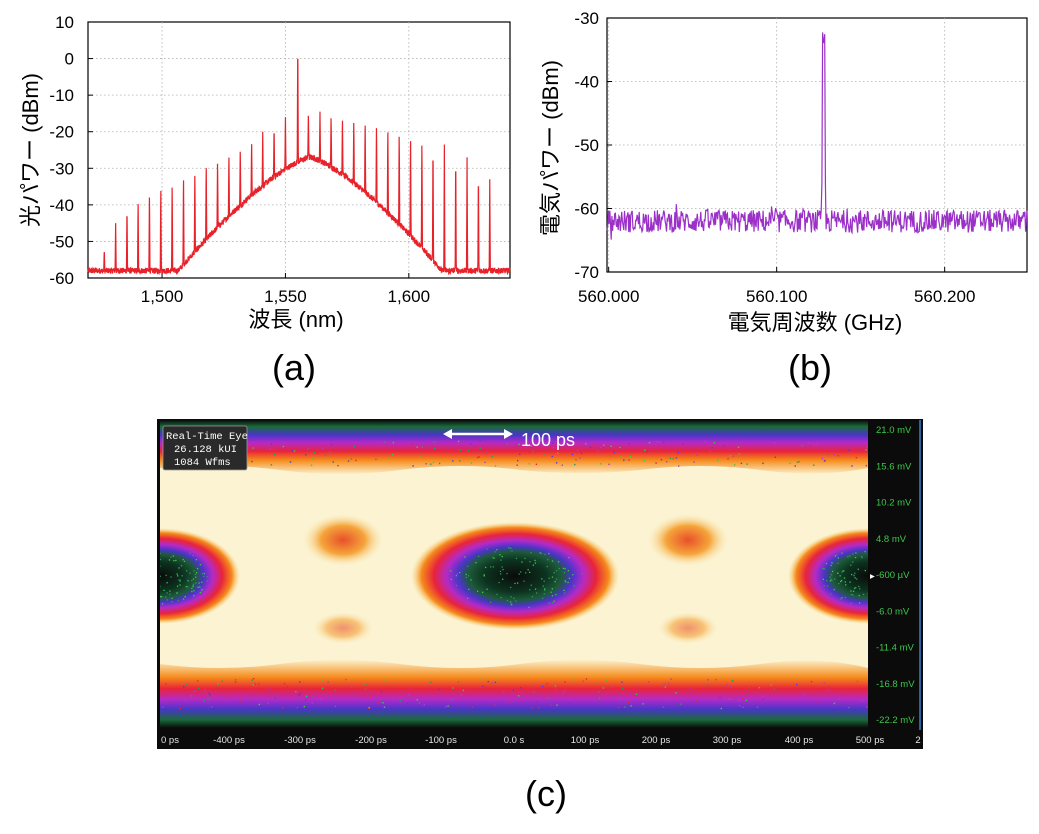  Describe the element at coordinates (776, 296) in the screenshot. I see `panel-b-xtick-label: 560.100` at that location.